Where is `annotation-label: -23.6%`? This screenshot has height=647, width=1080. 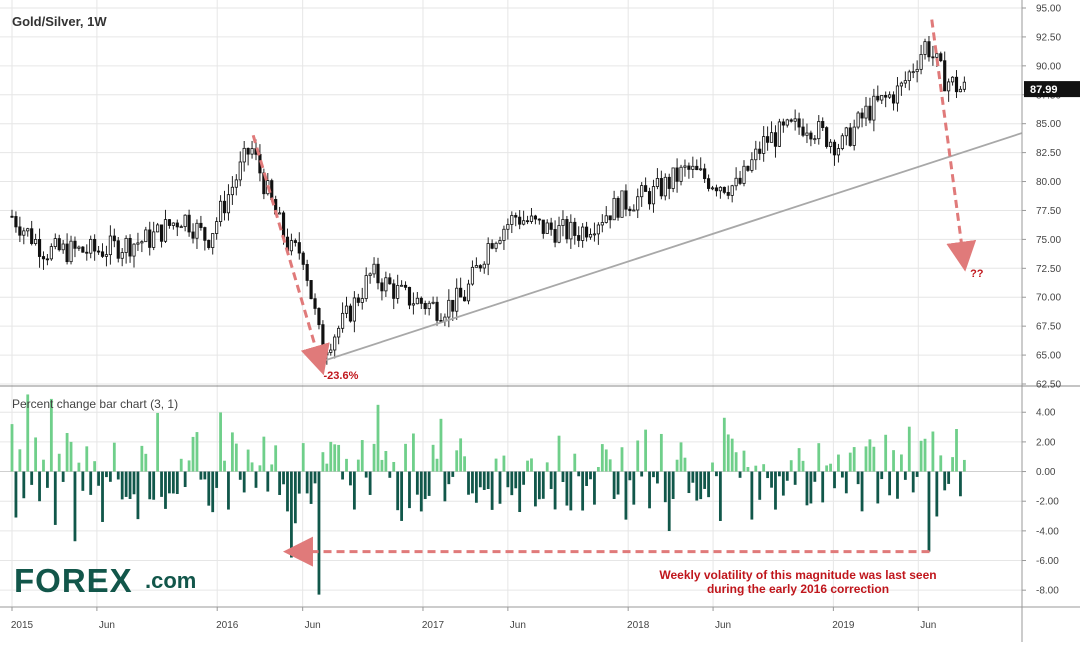
annotation-label: -23.6% is located at coordinates (341, 376).